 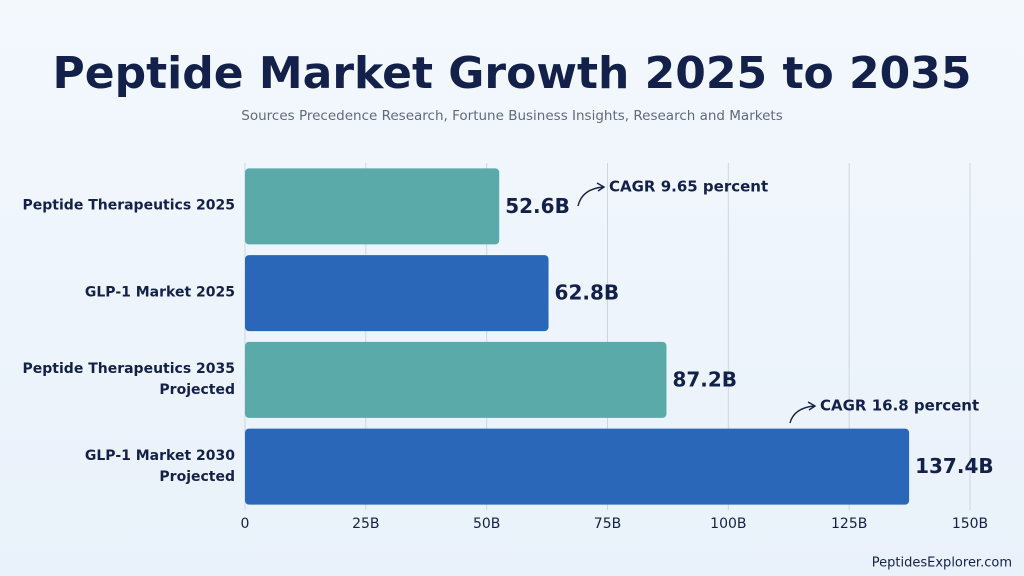 I want to click on chart-title: Peptide Market Growth 2025 to 2035, so click(x=512, y=73).